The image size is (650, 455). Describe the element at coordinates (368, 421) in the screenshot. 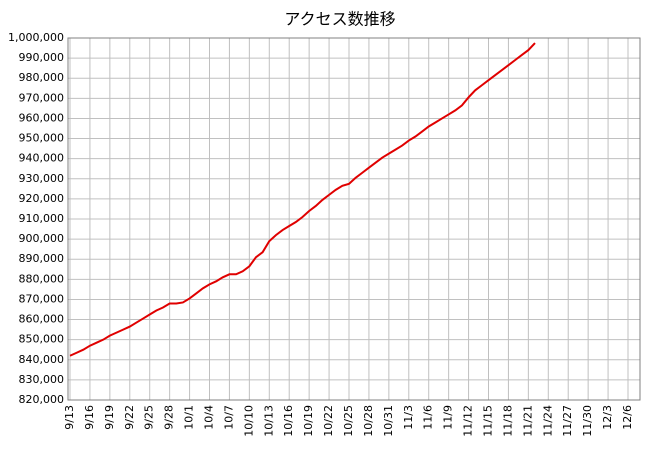

I see `x-tick-label: 10/28` at that location.